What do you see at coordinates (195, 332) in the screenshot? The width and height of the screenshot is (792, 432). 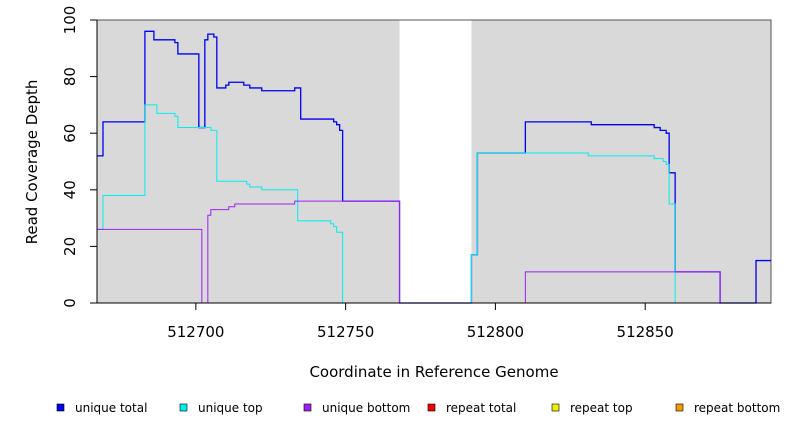 I see `x-tick-label: 512700` at bounding box center [195, 332].